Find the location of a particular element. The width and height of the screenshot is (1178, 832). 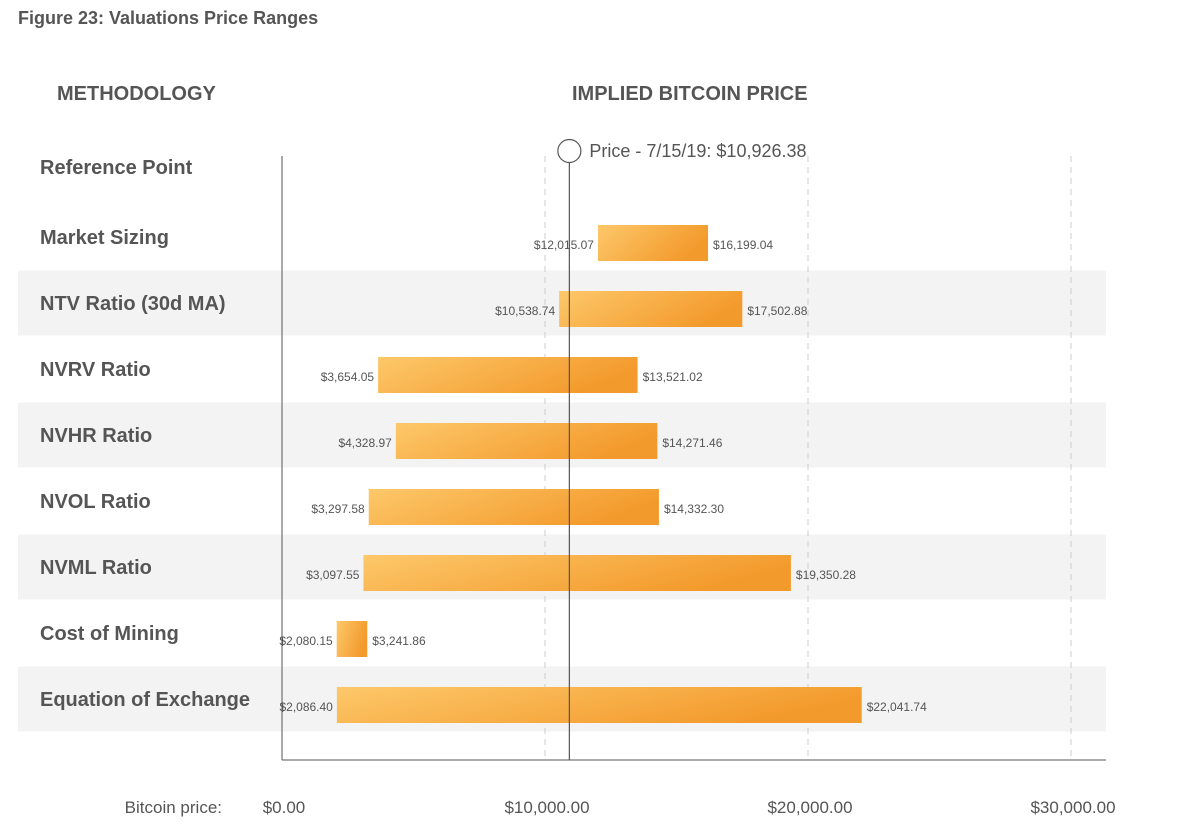

category-label: NTV Ratio (30d MA) is located at coordinates (133, 304).